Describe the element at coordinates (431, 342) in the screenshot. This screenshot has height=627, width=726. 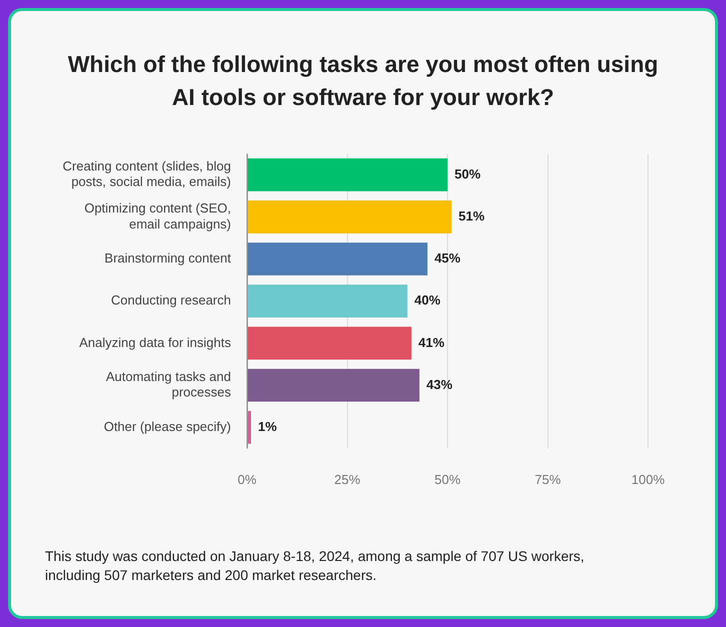
I see `data-label: 41%` at that location.